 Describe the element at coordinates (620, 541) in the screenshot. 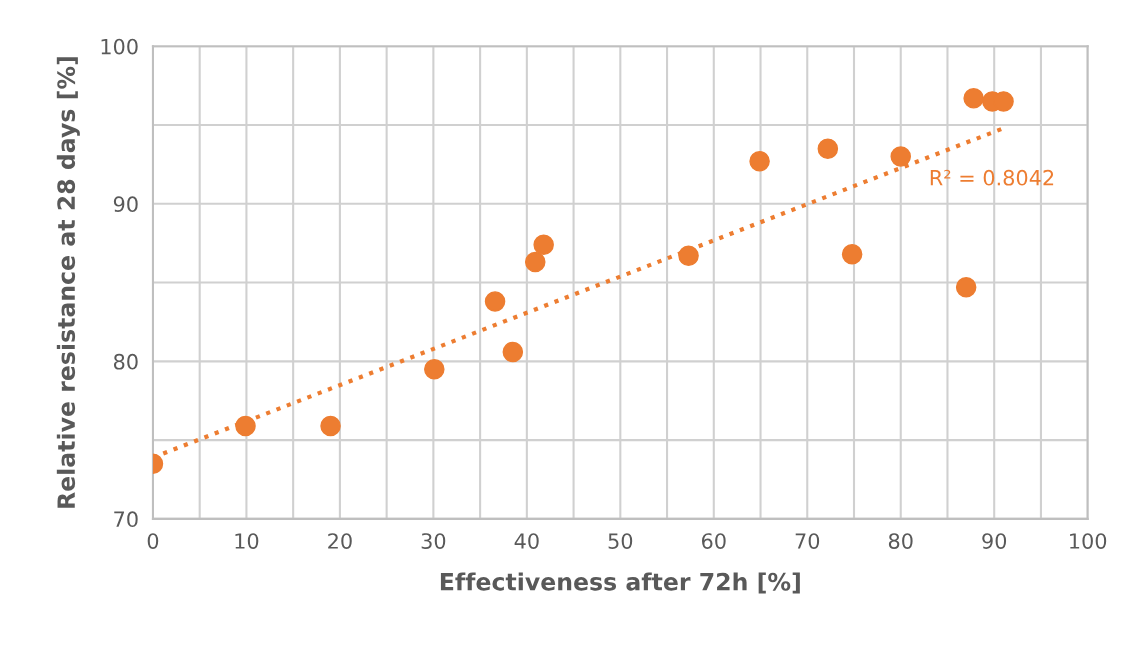

I see `x-tick-label: 50` at that location.